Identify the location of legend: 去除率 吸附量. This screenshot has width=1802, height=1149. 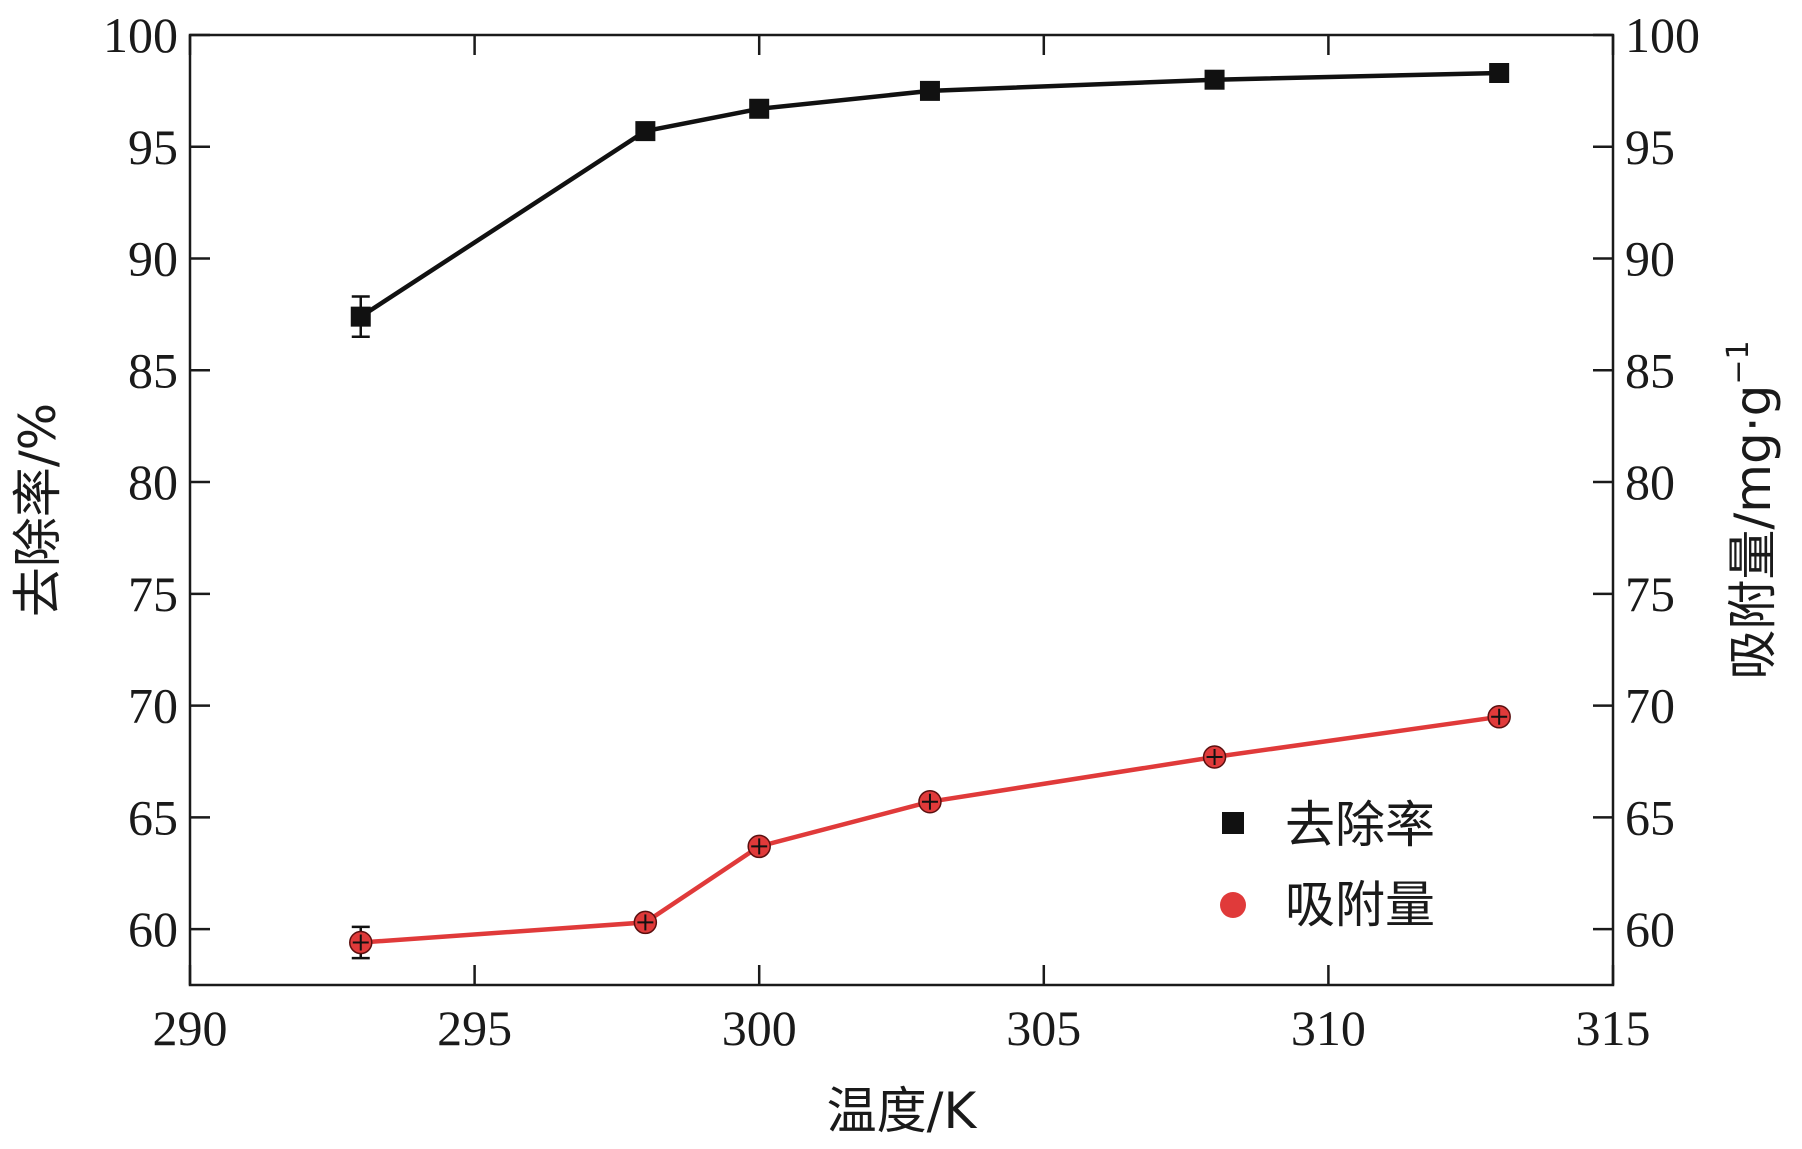
(1327, 865).